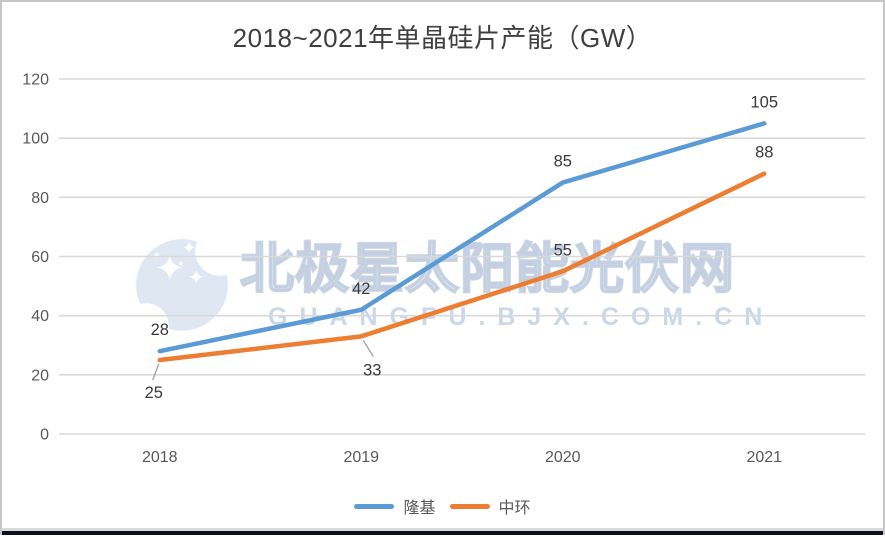 The image size is (885, 537). Describe the element at coordinates (160, 457) in the screenshot. I see `x-axis-tick-label: 2018` at that location.